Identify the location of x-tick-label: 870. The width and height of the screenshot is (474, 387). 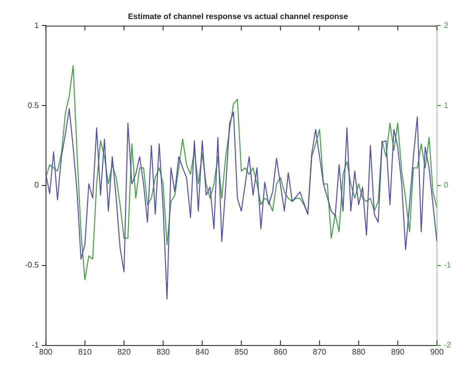
(319, 351).